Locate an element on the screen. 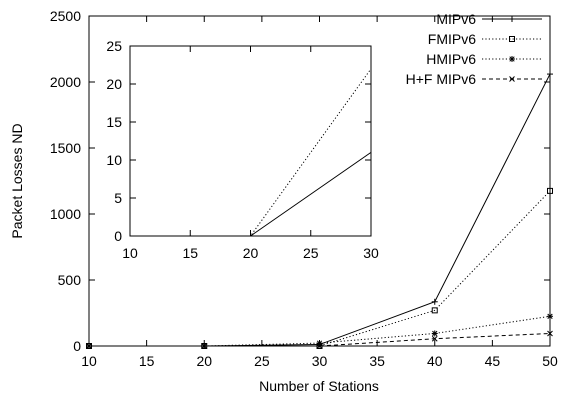  legend-label-hmipv6: HMIPv6 is located at coordinates (451, 59).